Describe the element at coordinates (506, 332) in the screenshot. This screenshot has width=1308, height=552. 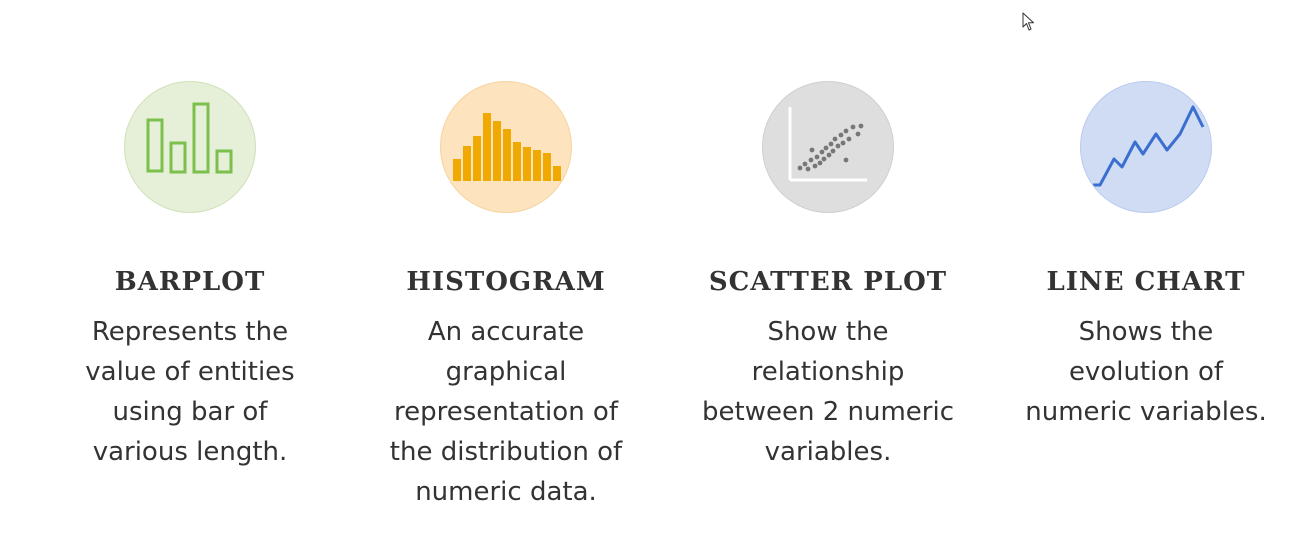
I see `description-line: An accurate` at that location.